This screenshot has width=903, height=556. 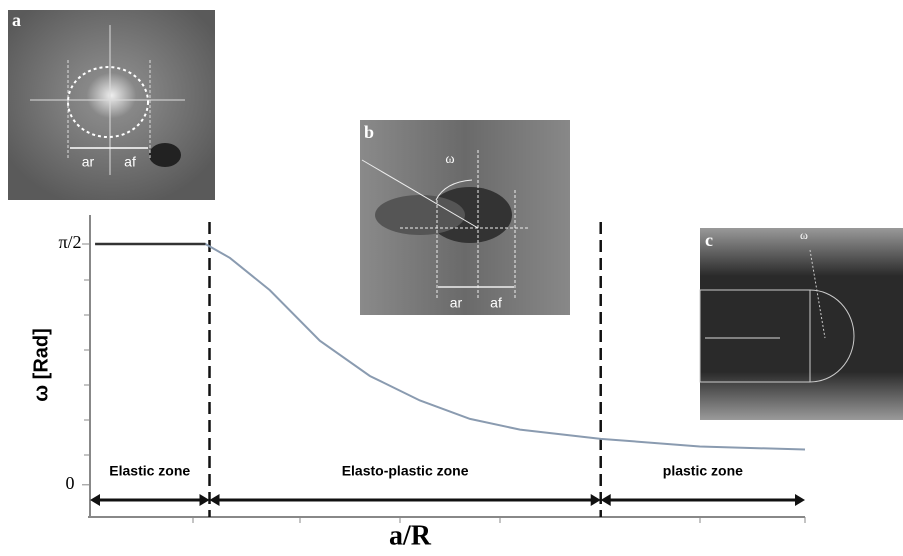 What do you see at coordinates (499, 520) in the screenshot?
I see `x-minor-ticks` at bounding box center [499, 520].